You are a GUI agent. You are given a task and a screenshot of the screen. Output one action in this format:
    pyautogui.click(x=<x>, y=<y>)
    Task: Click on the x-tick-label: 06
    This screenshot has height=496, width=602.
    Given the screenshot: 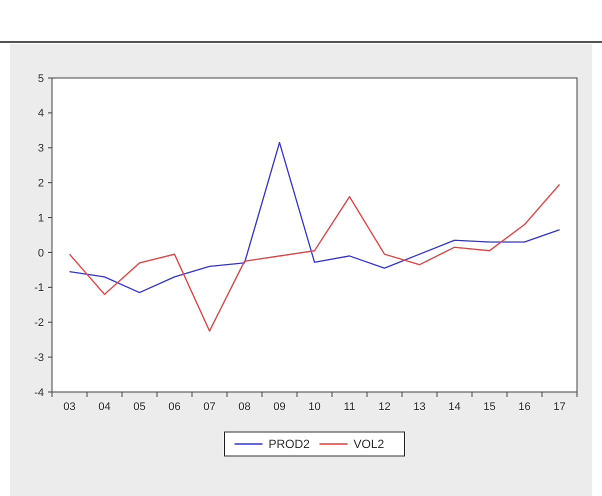 What is the action you would take?
    pyautogui.click(x=174, y=407)
    